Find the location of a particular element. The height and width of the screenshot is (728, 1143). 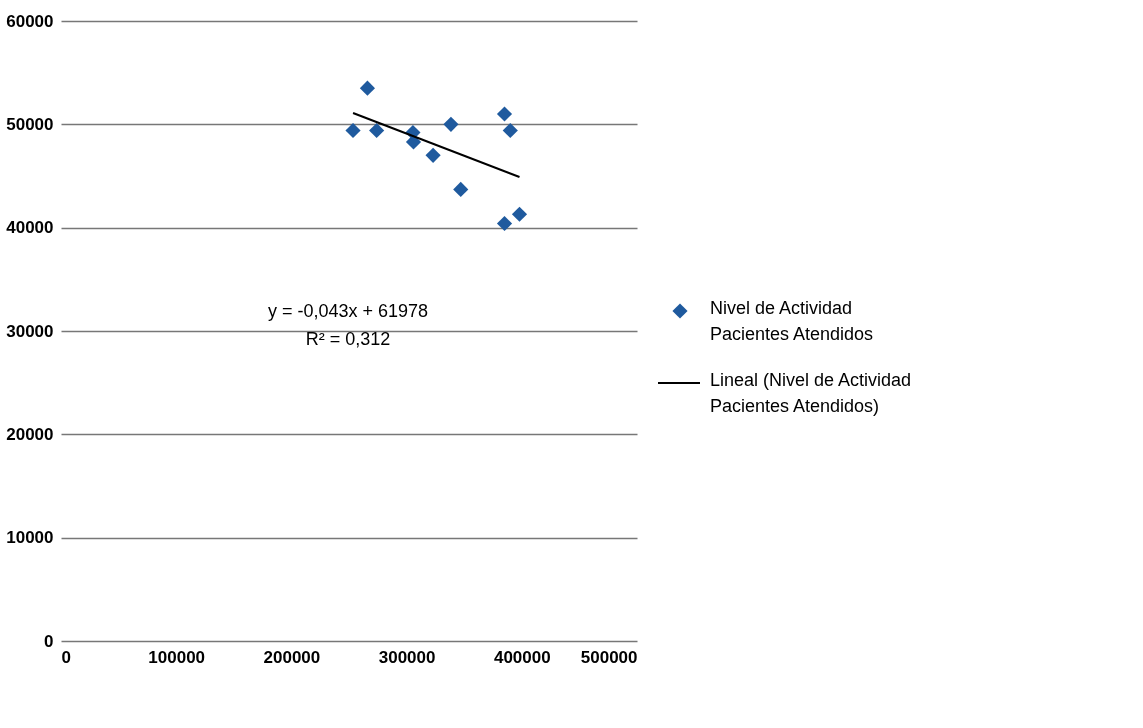

legend-label: Nivel de Actividad Pacientes Atendidos is located at coordinates (792, 321).